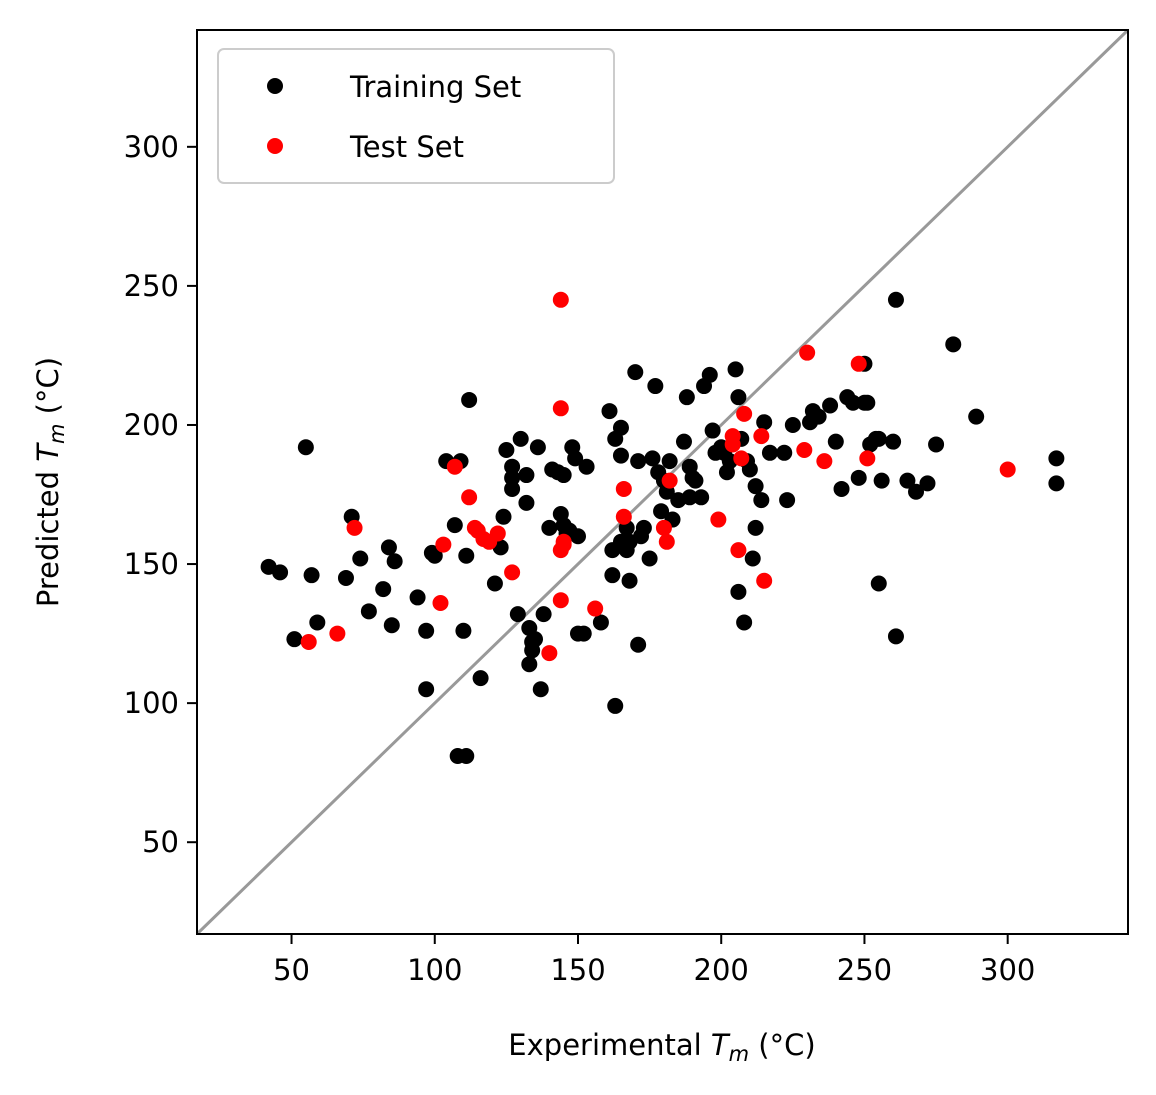 The width and height of the screenshot is (1156, 1095). Describe the element at coordinates (291, 970) in the screenshot. I see `x-tick-label: 50` at that location.